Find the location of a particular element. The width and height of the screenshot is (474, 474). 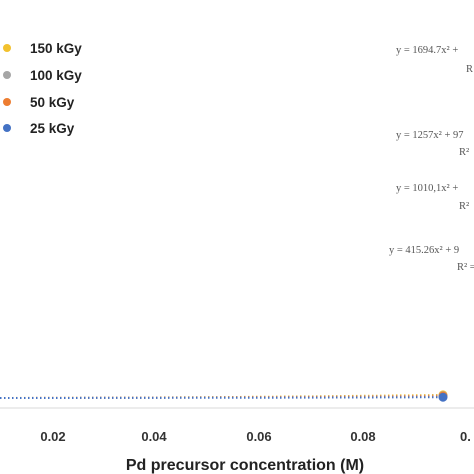

legend: 150 kGy 100 kGy 50 kGy 25 kGy is located at coordinates (42, 88).